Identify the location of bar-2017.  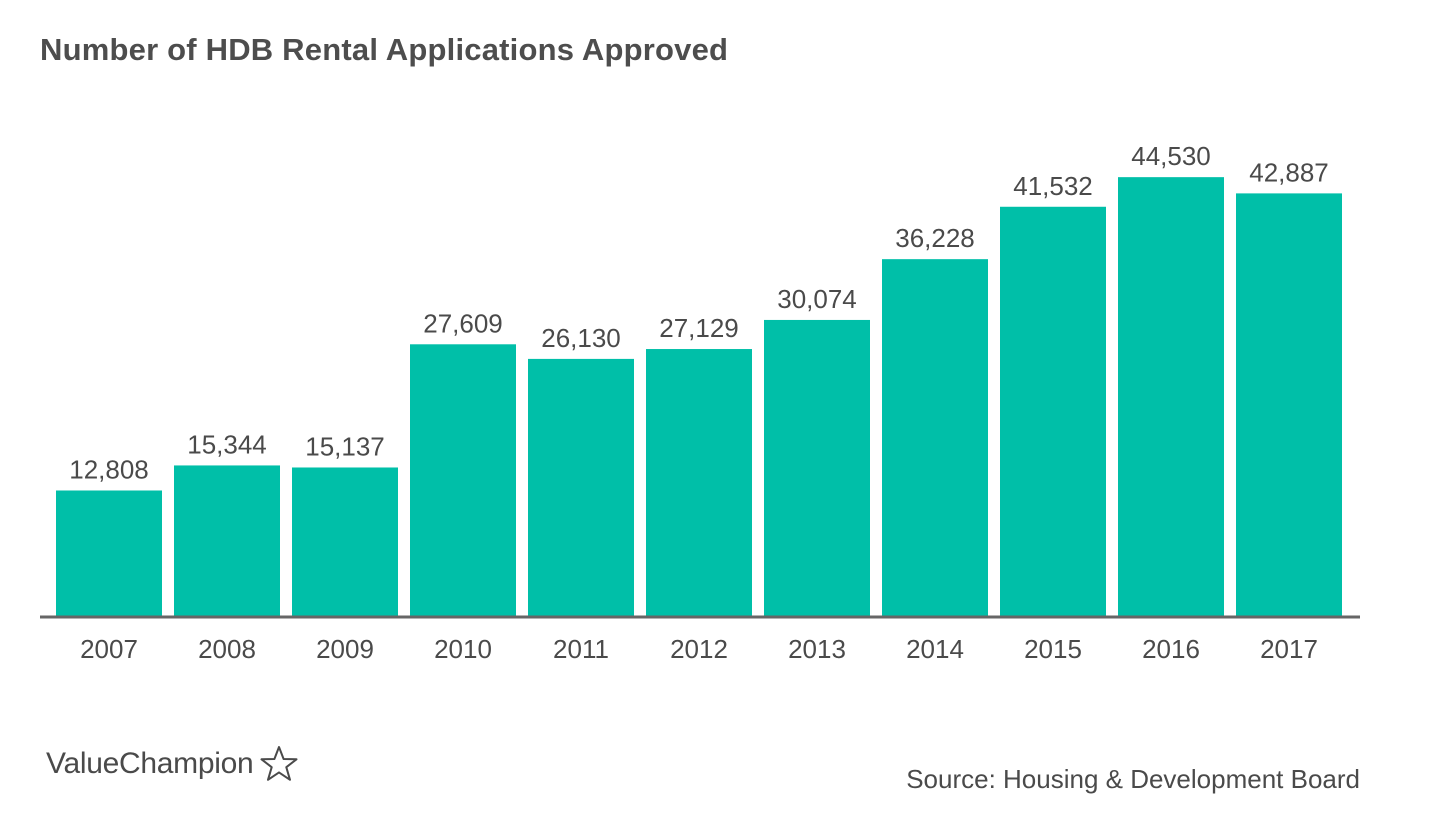
(1289, 405).